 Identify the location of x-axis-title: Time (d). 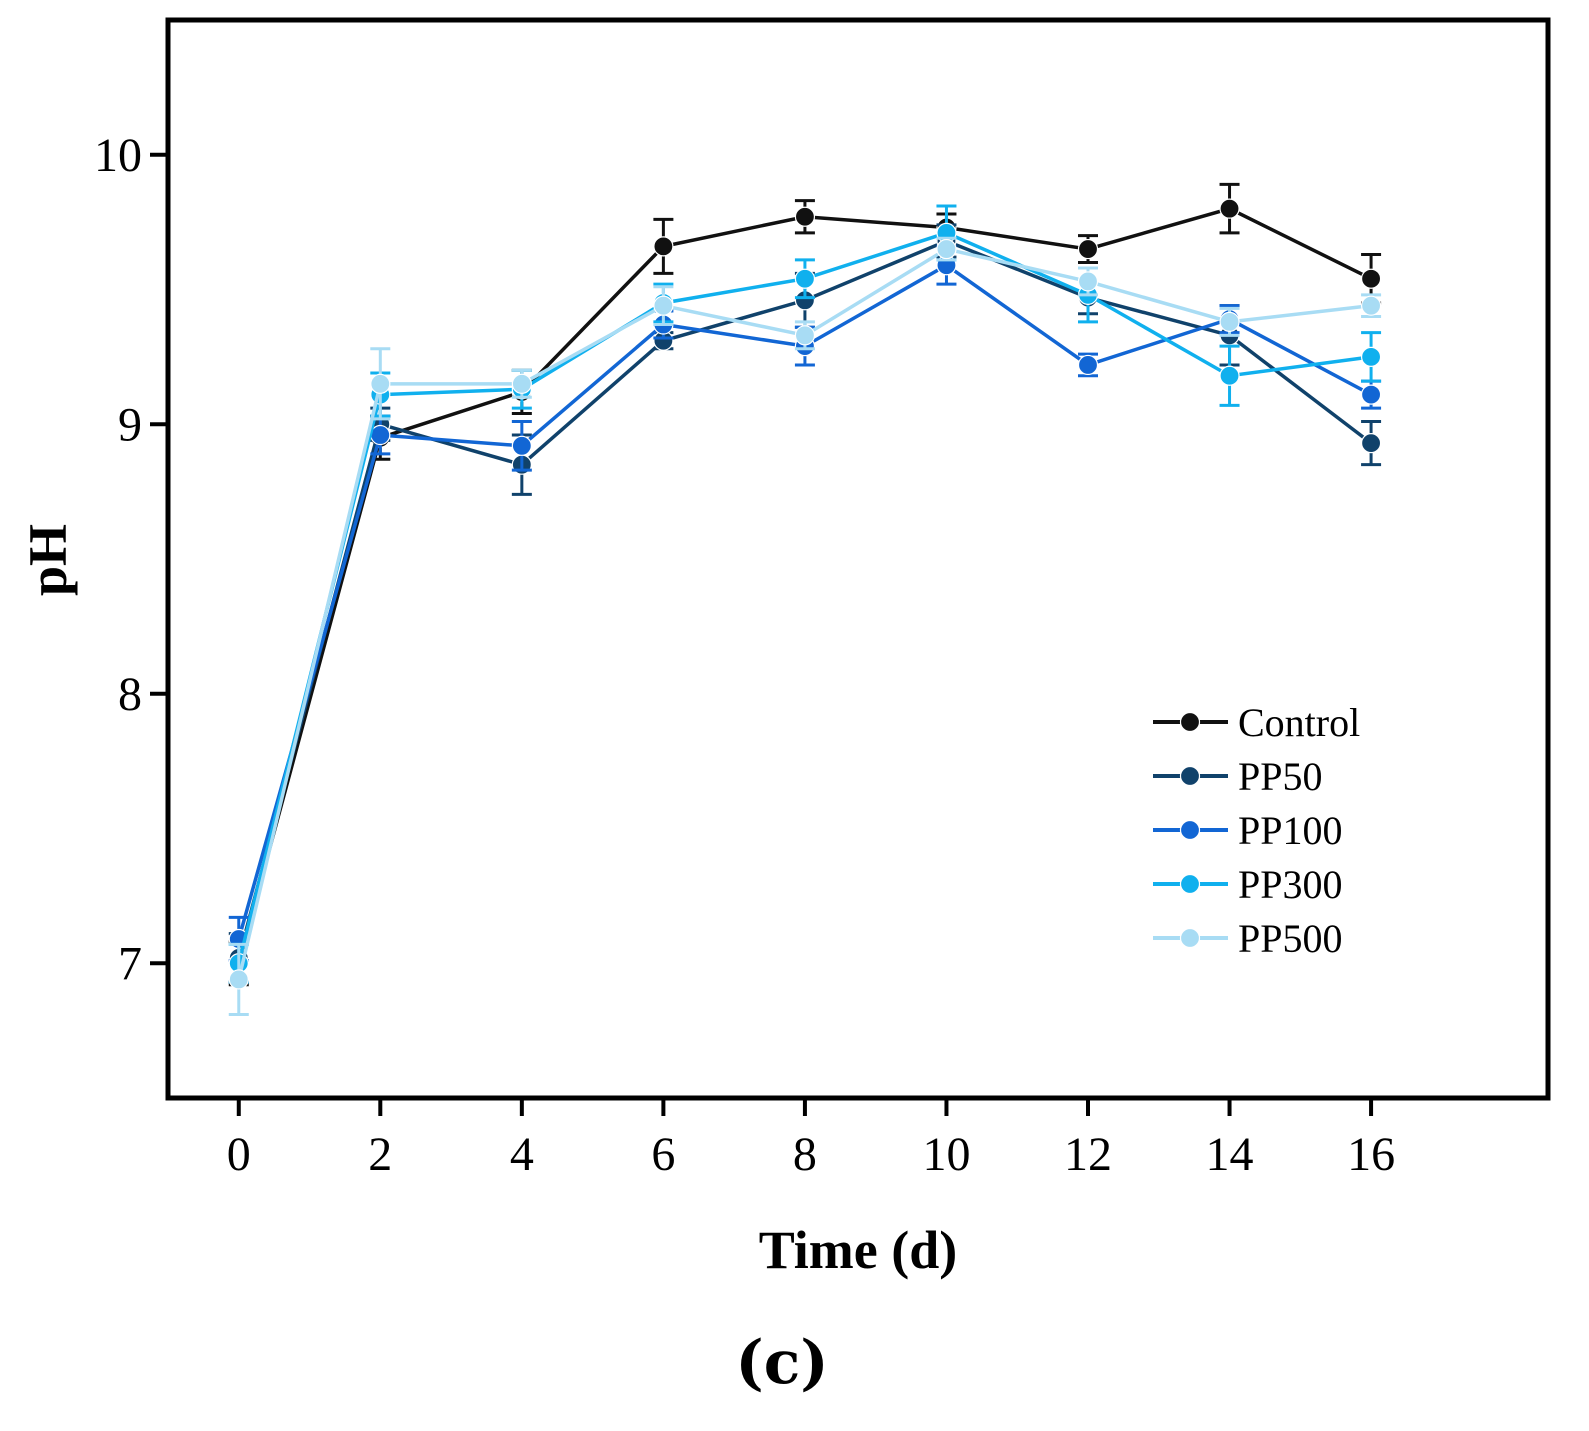
(858, 1250).